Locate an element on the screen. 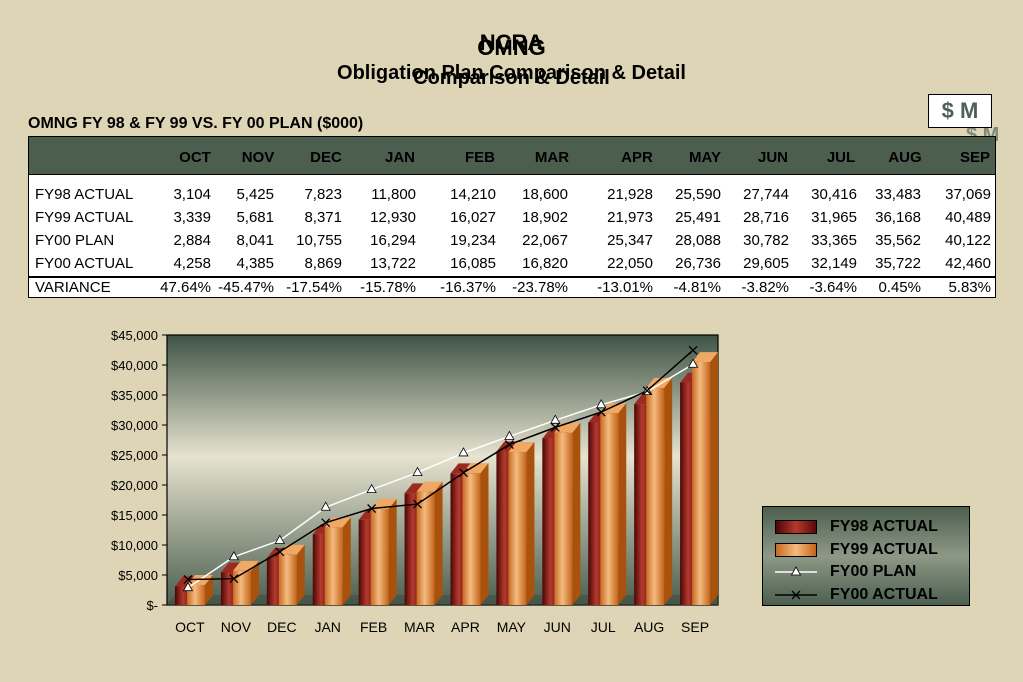 The height and width of the screenshot is (682, 1023). table-cell: -13.01% is located at coordinates (625, 287).